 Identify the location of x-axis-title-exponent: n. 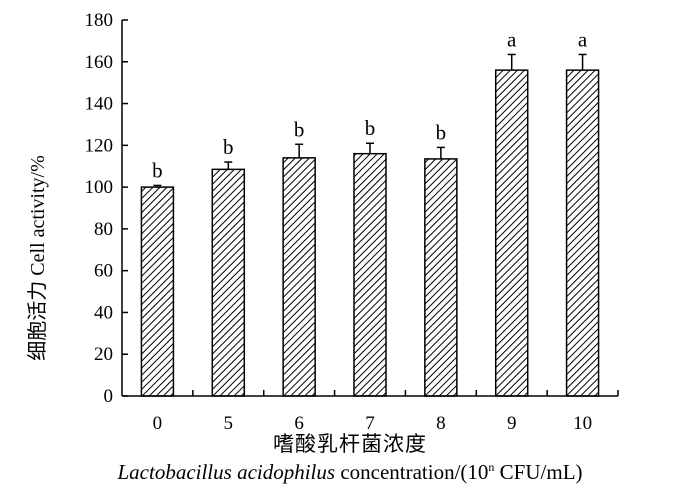
(491, 467).